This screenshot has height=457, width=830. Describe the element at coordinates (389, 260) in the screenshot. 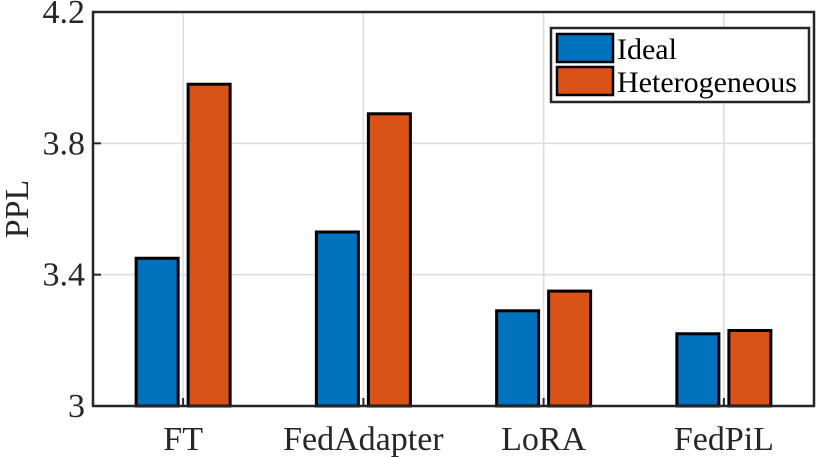

I see `bar-heterogeneous-fedadapter` at that location.